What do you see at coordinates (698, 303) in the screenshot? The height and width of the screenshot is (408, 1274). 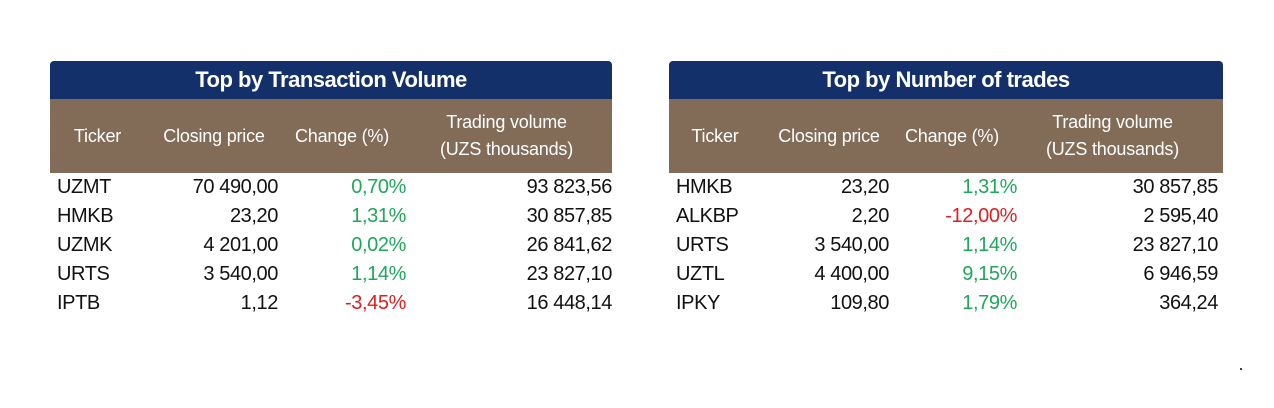 I see `ticker-cell: IPKY` at bounding box center [698, 303].